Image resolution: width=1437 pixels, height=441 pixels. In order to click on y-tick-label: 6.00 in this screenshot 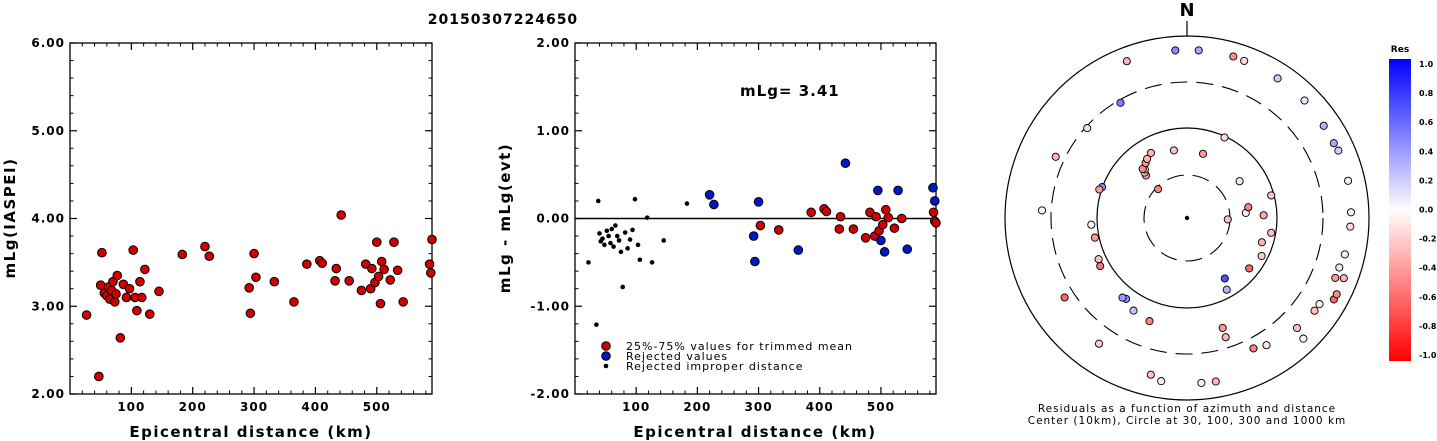, I will do `click(48, 43)`.